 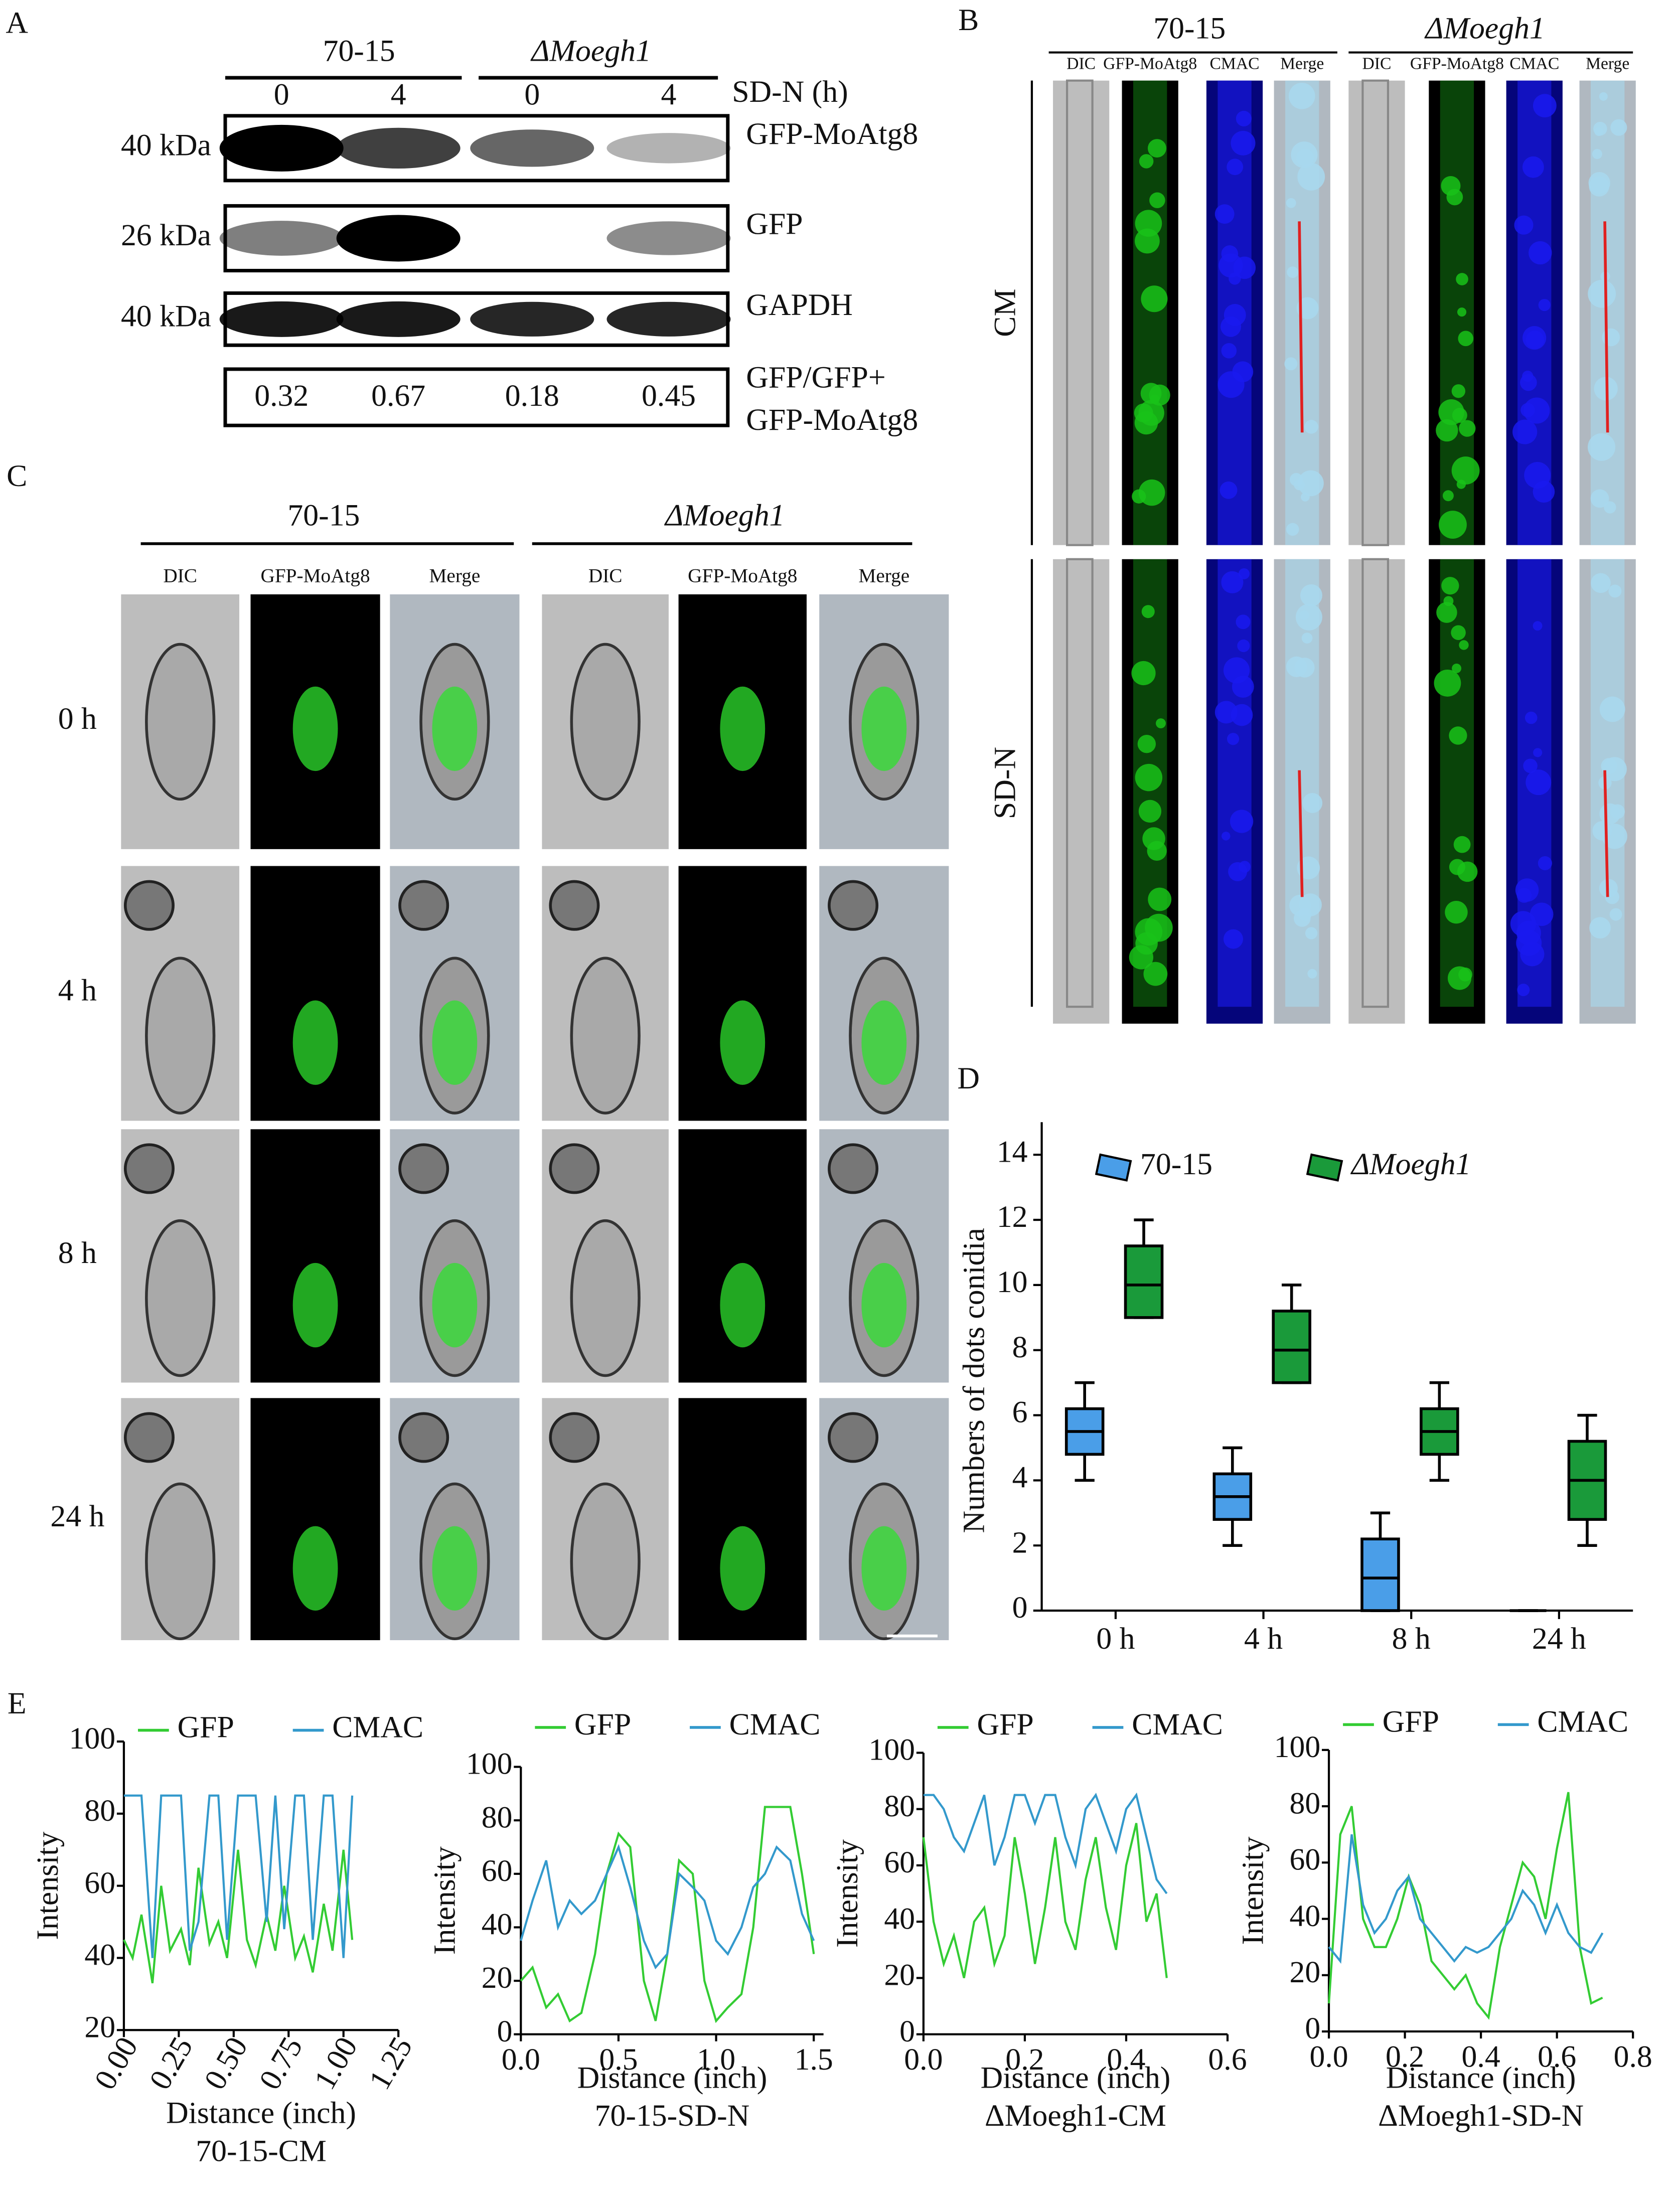 I want to click on y-tick-label: 10, so click(x=1013, y=1282).